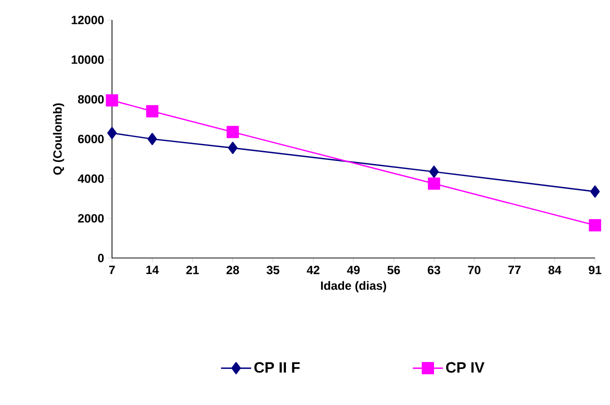 The height and width of the screenshot is (405, 610). I want to click on legend-label: CP II F, so click(277, 367).